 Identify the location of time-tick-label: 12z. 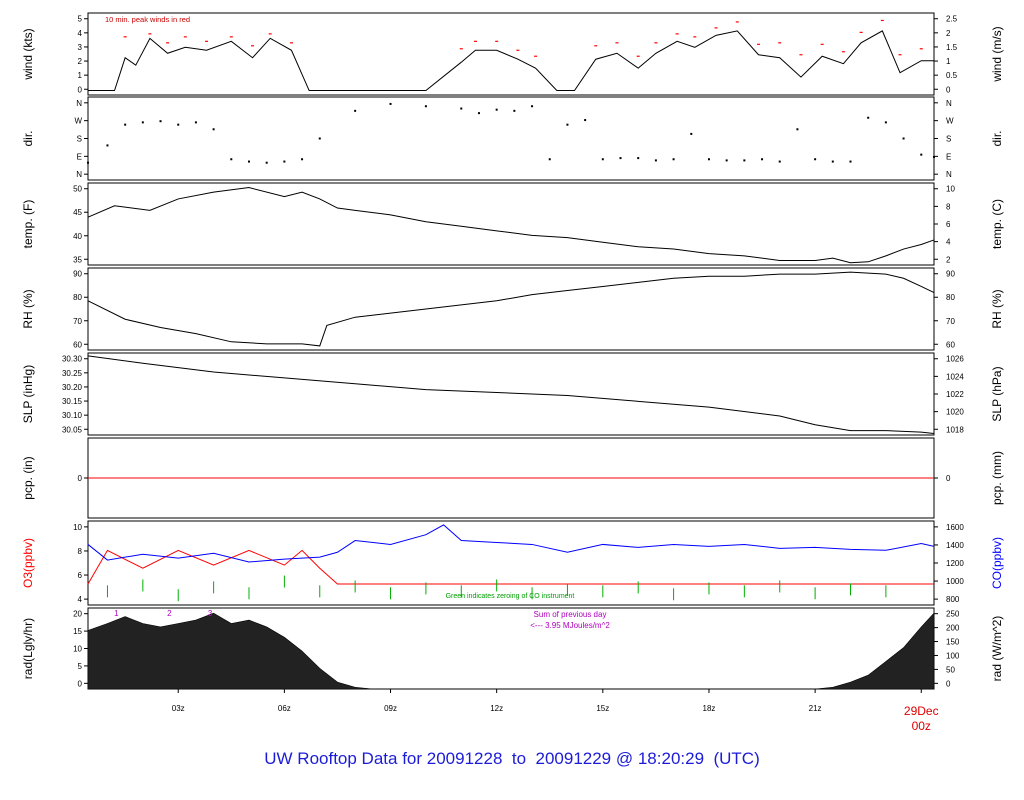
(496, 708).